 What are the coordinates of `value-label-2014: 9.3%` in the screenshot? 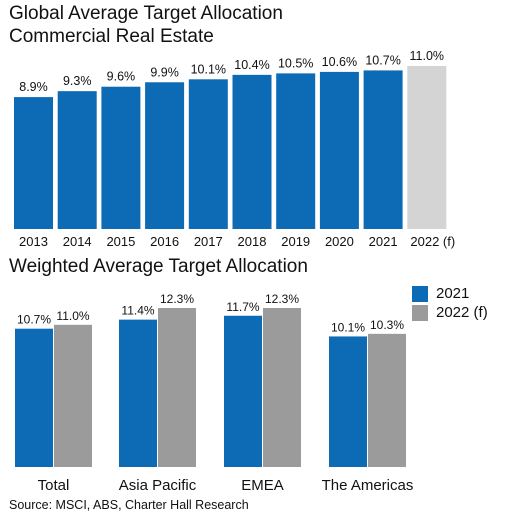 It's located at (77, 81).